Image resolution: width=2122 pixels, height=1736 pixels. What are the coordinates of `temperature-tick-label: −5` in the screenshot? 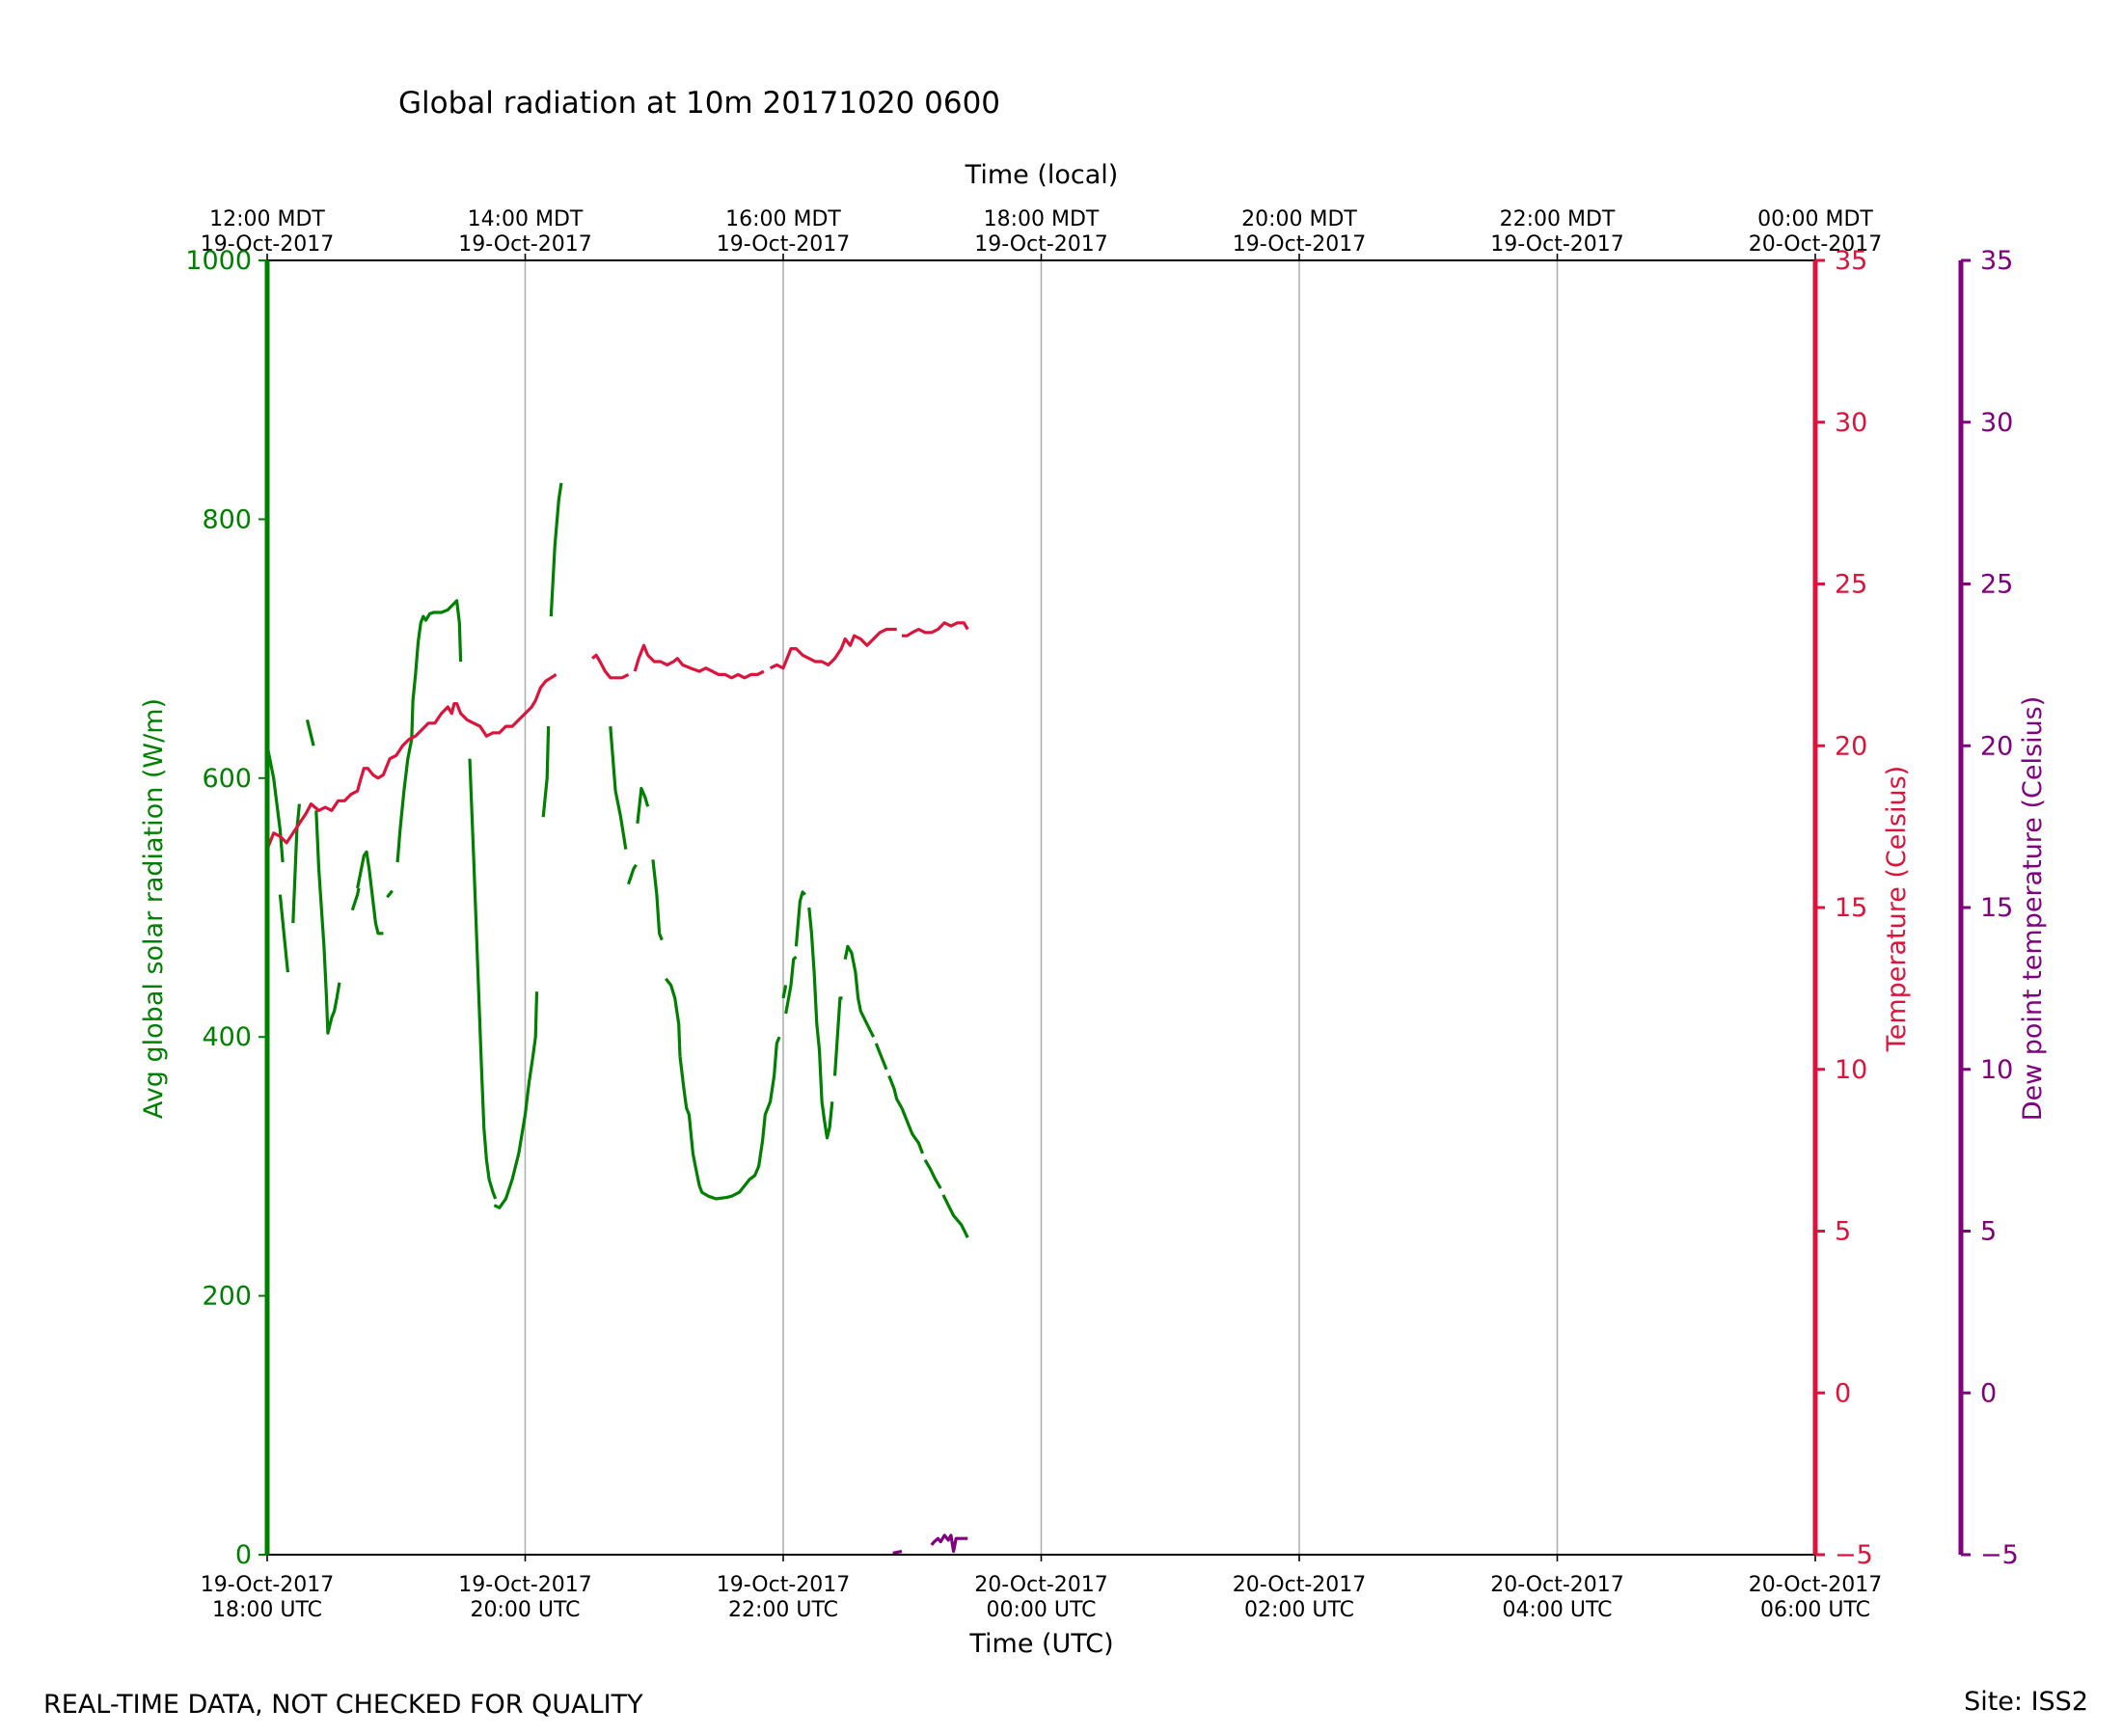 It's located at (1854, 1555).